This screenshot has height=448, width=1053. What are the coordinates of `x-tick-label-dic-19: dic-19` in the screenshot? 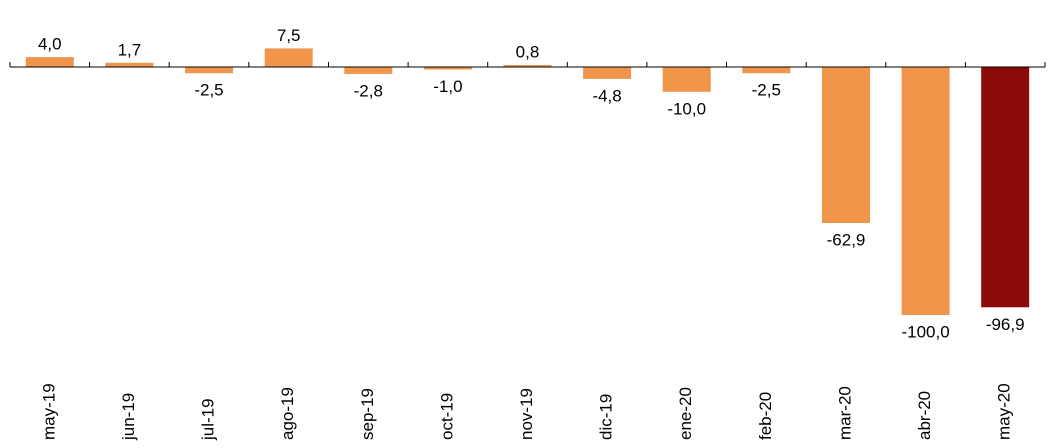 It's located at (606, 417).